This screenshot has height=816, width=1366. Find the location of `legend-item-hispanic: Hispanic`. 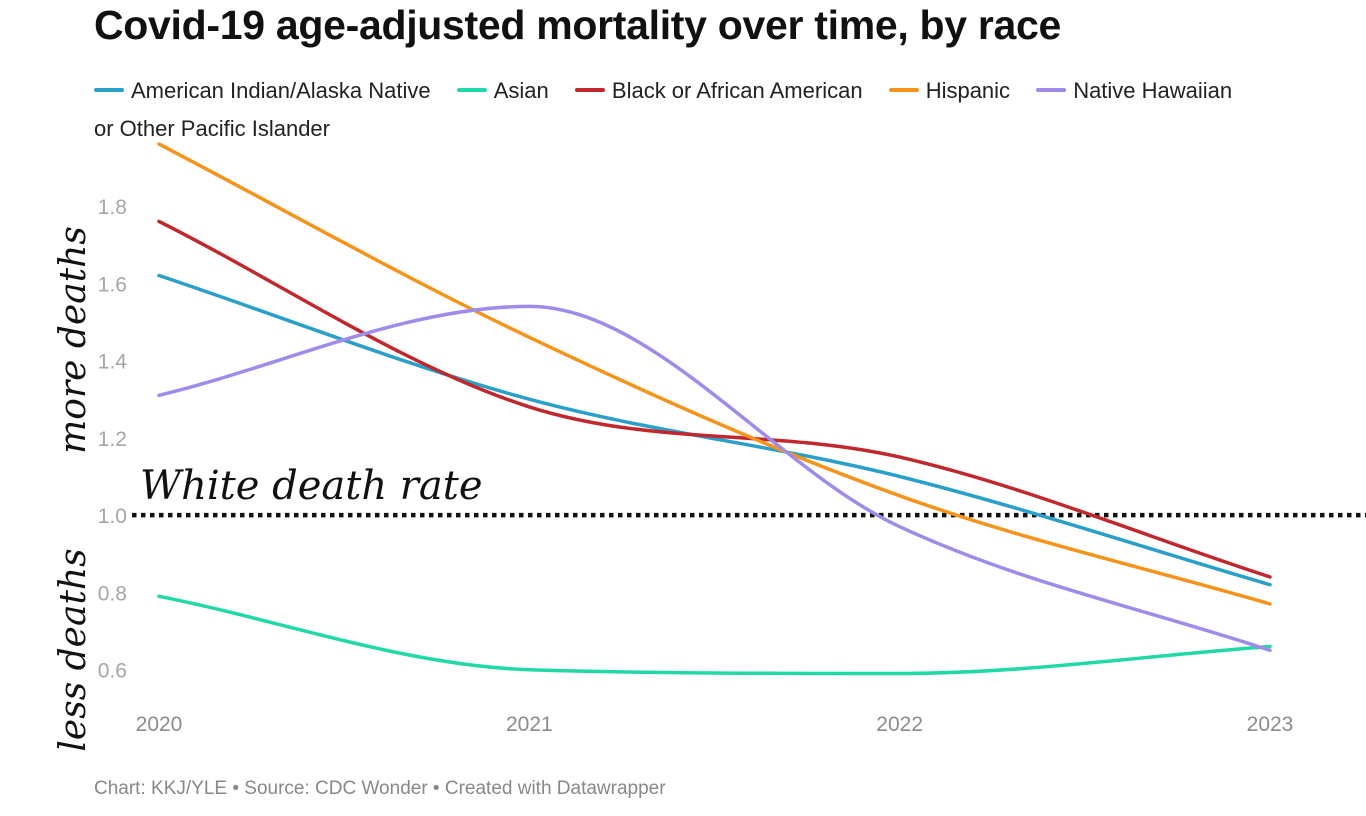

legend-item-hispanic: Hispanic is located at coordinates (949, 90).